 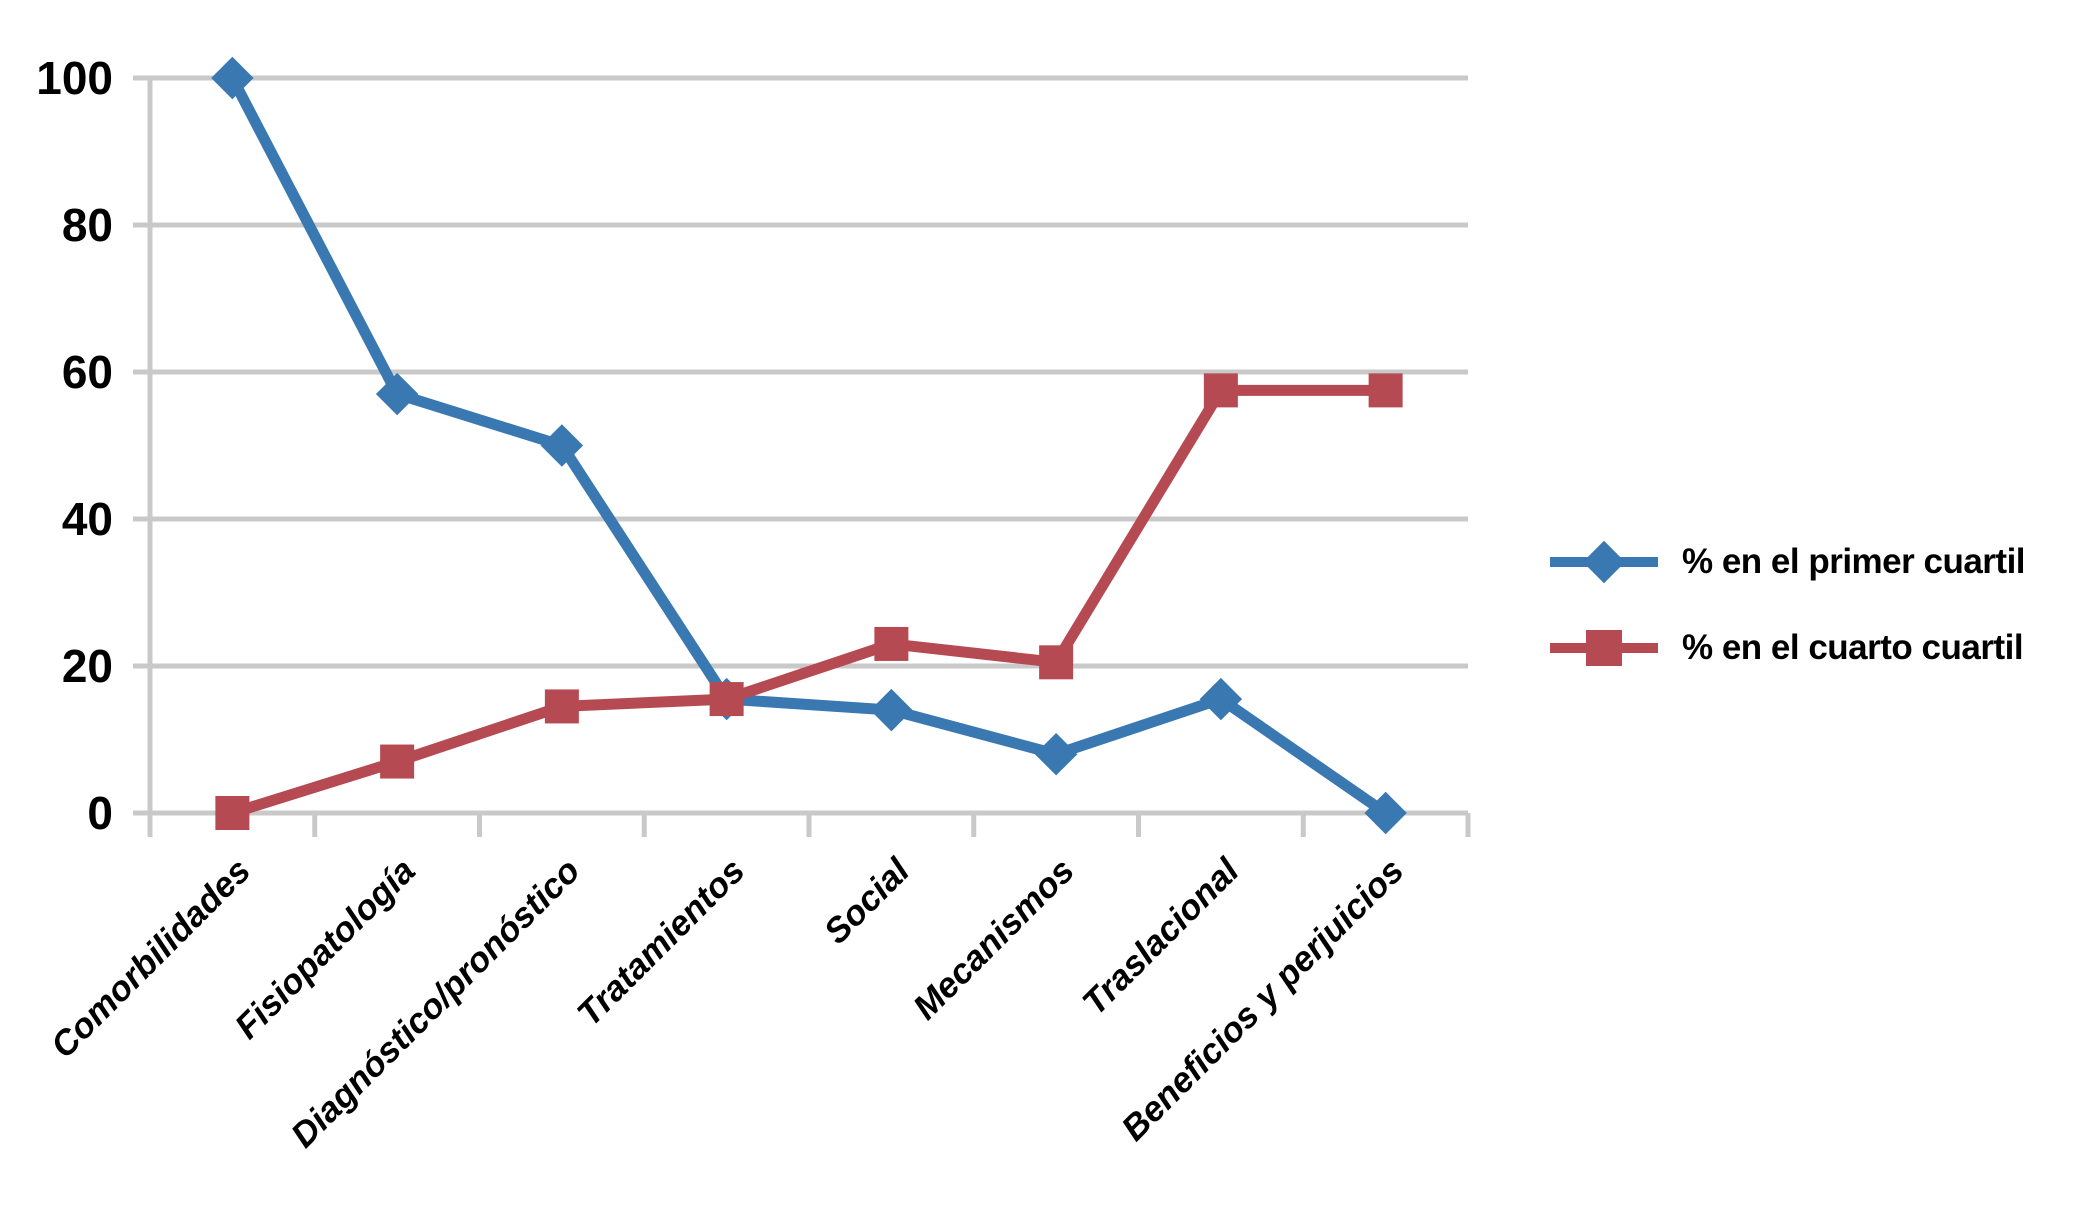 I want to click on x-category-label-2: Diagnóstico/pronóstico, so click(x=436, y=1003).